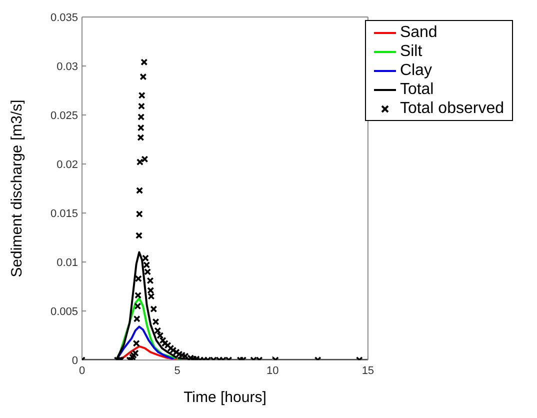  I want to click on x-tick-label: 5, so click(177, 370).